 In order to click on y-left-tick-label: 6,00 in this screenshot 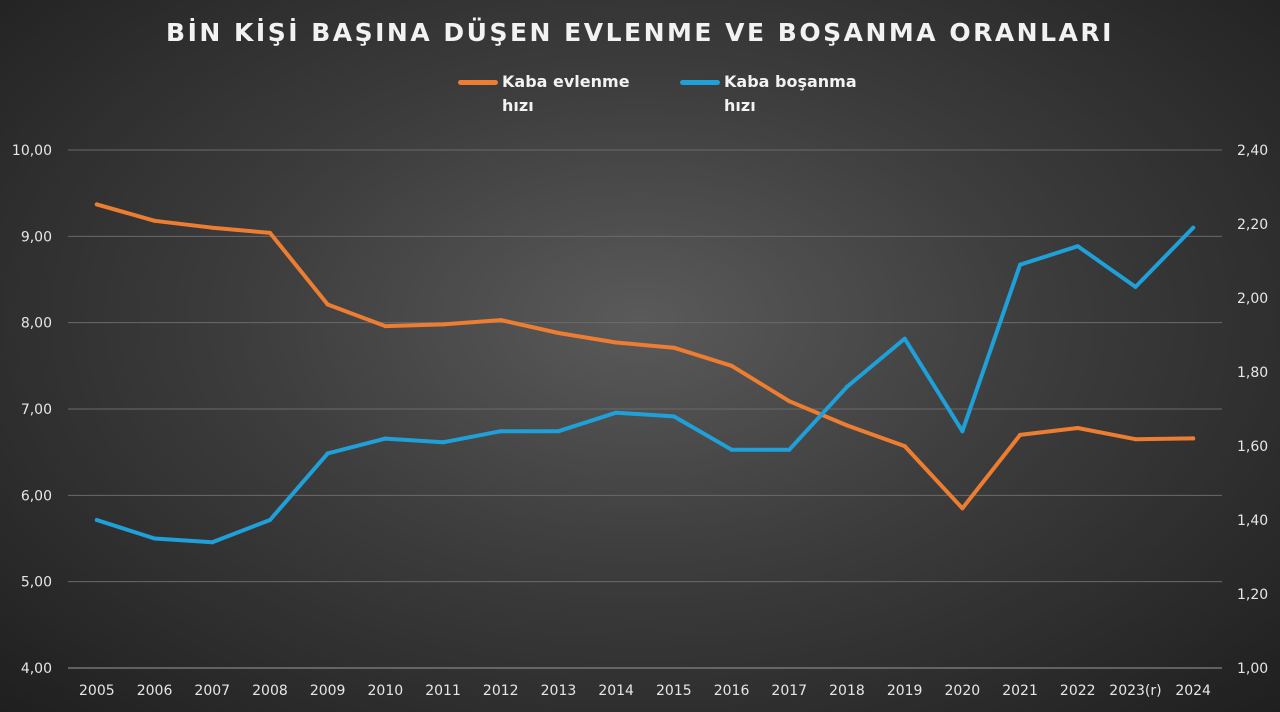, I will do `click(36, 496)`.